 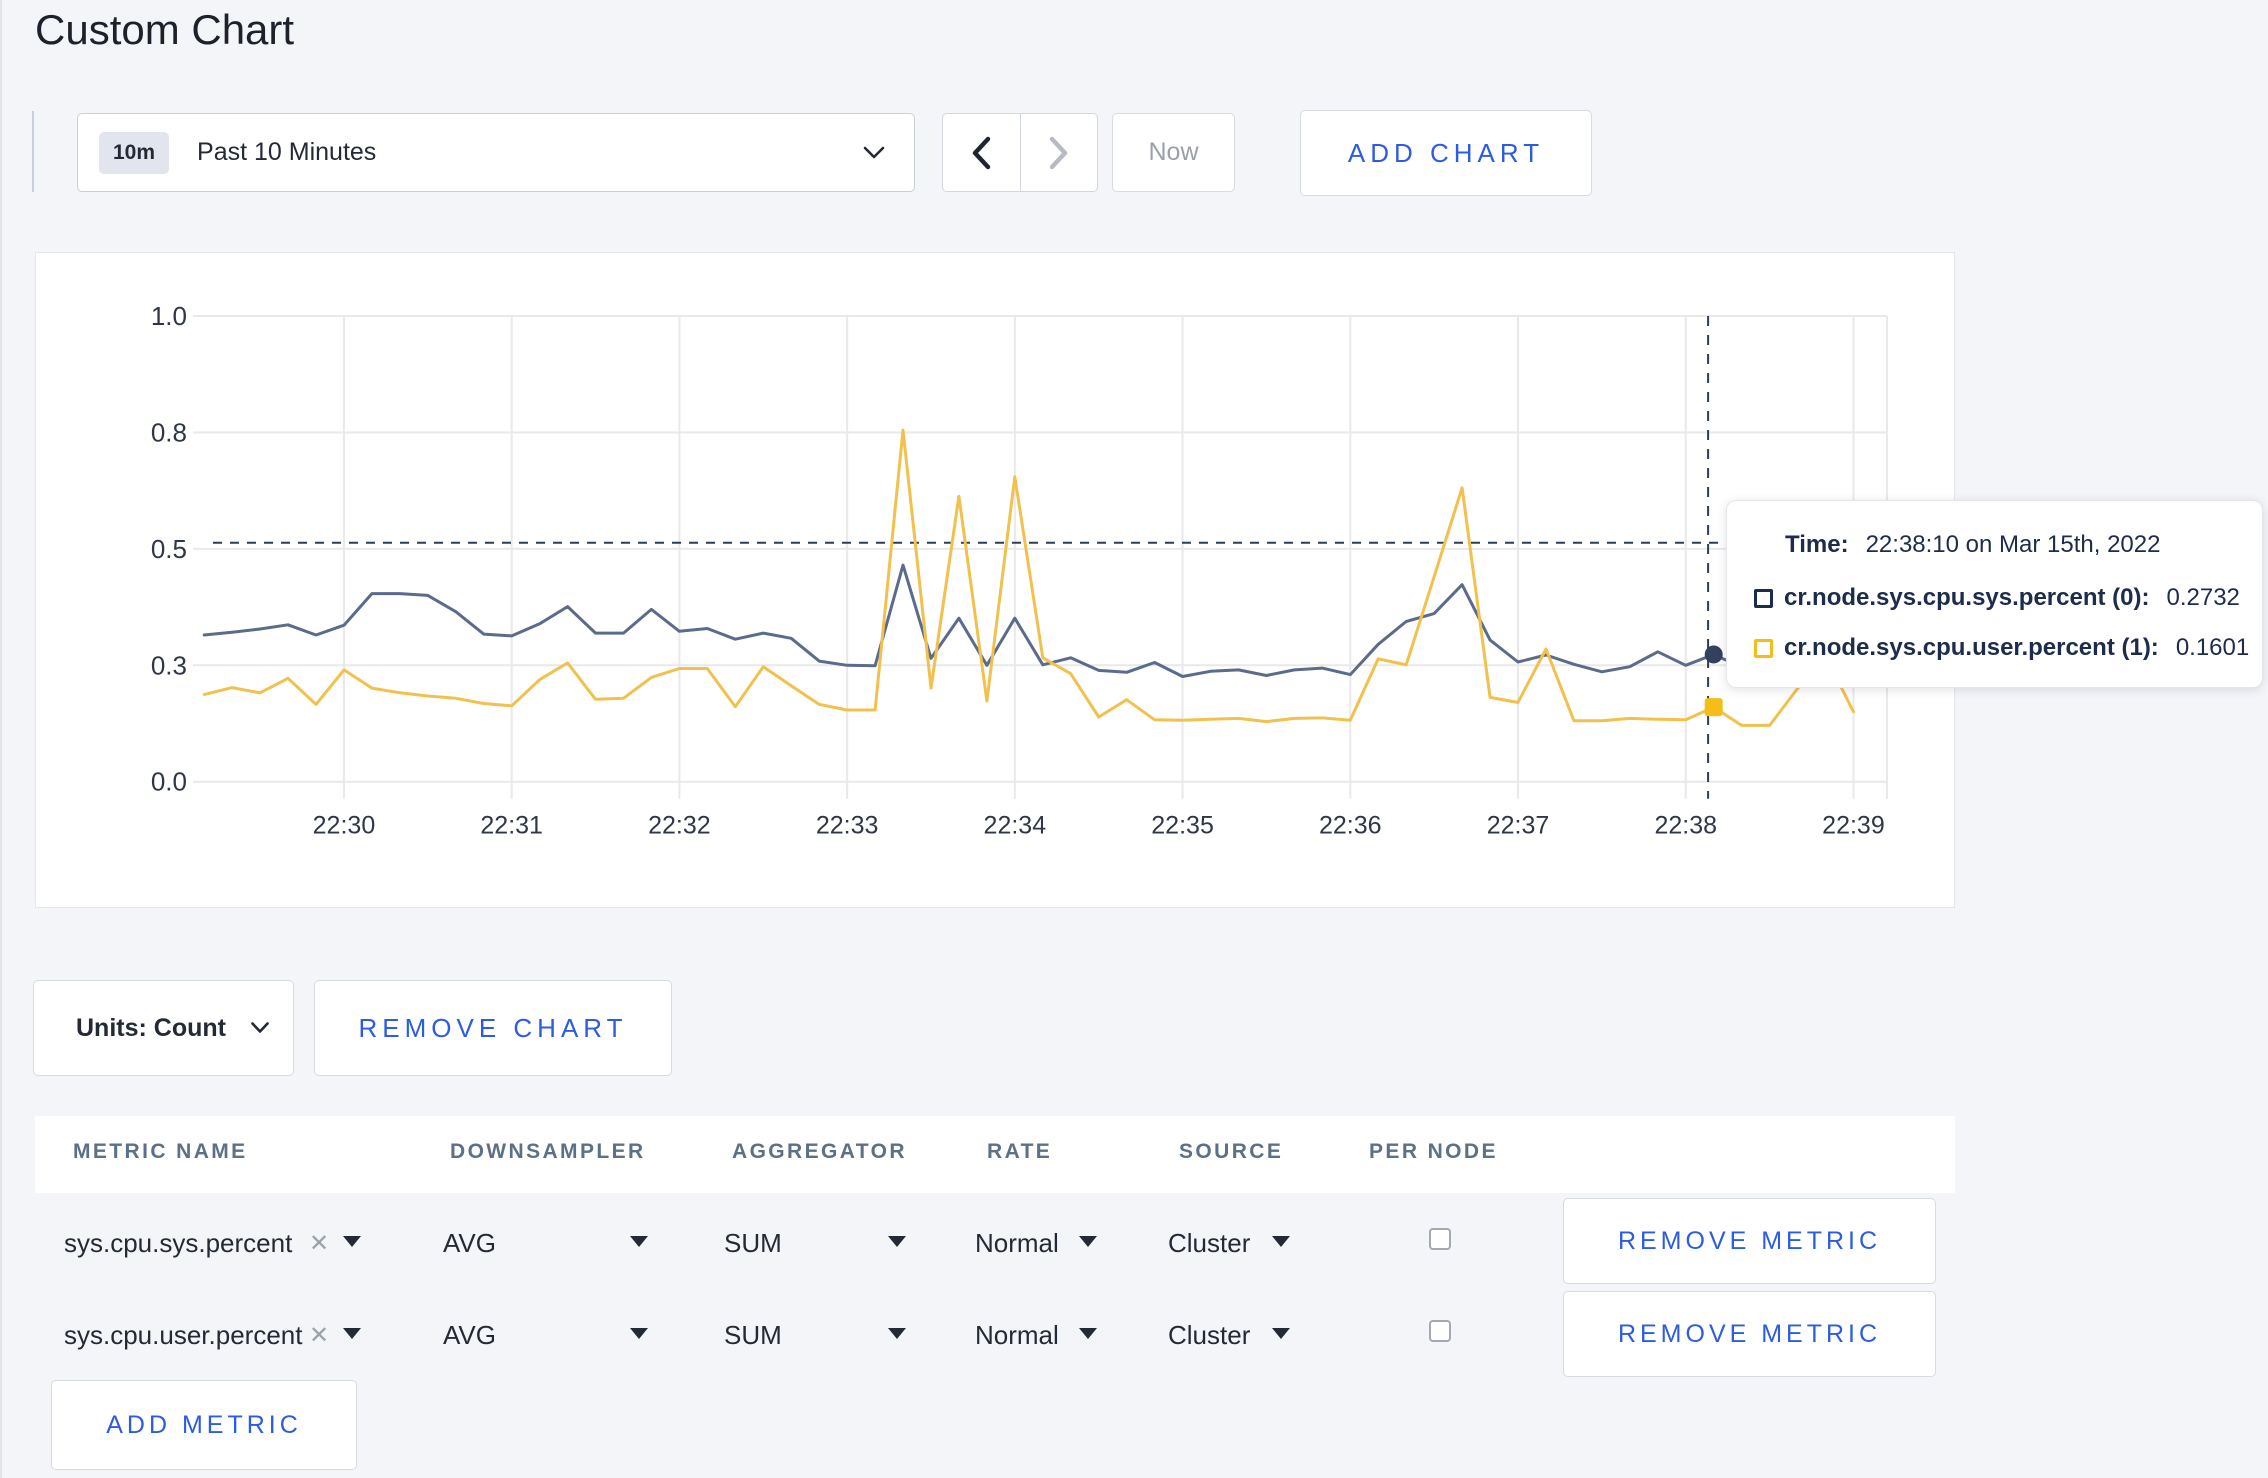 What do you see at coordinates (496, 152) in the screenshot?
I see `time-window-select: 10m Past 10 Minutes` at bounding box center [496, 152].